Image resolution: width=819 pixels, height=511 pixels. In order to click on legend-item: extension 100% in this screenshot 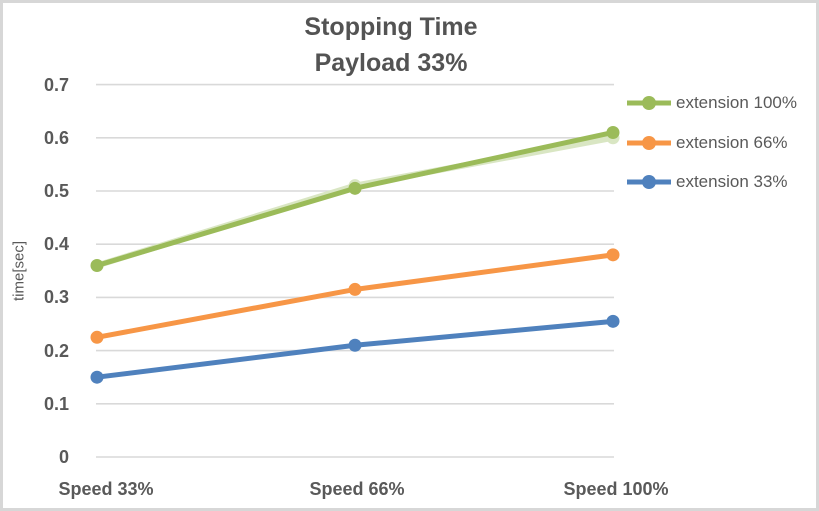, I will do `click(711, 103)`.